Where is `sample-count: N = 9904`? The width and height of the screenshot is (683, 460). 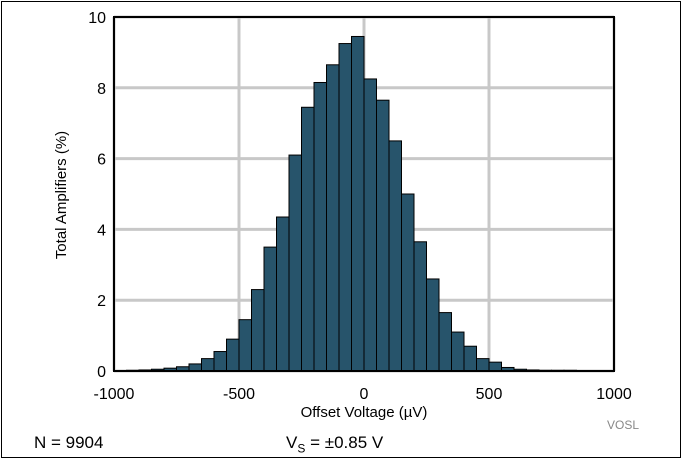 sample-count: N = 9904 is located at coordinates (69, 442).